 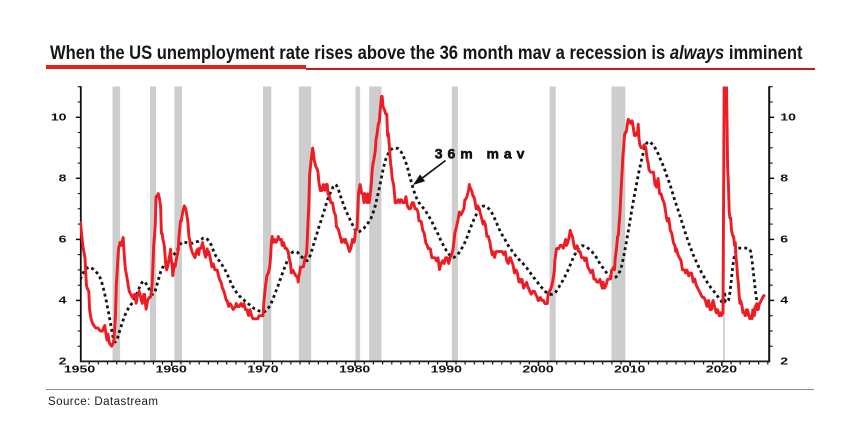 I want to click on svg-text: 1990, so click(x=447, y=369).